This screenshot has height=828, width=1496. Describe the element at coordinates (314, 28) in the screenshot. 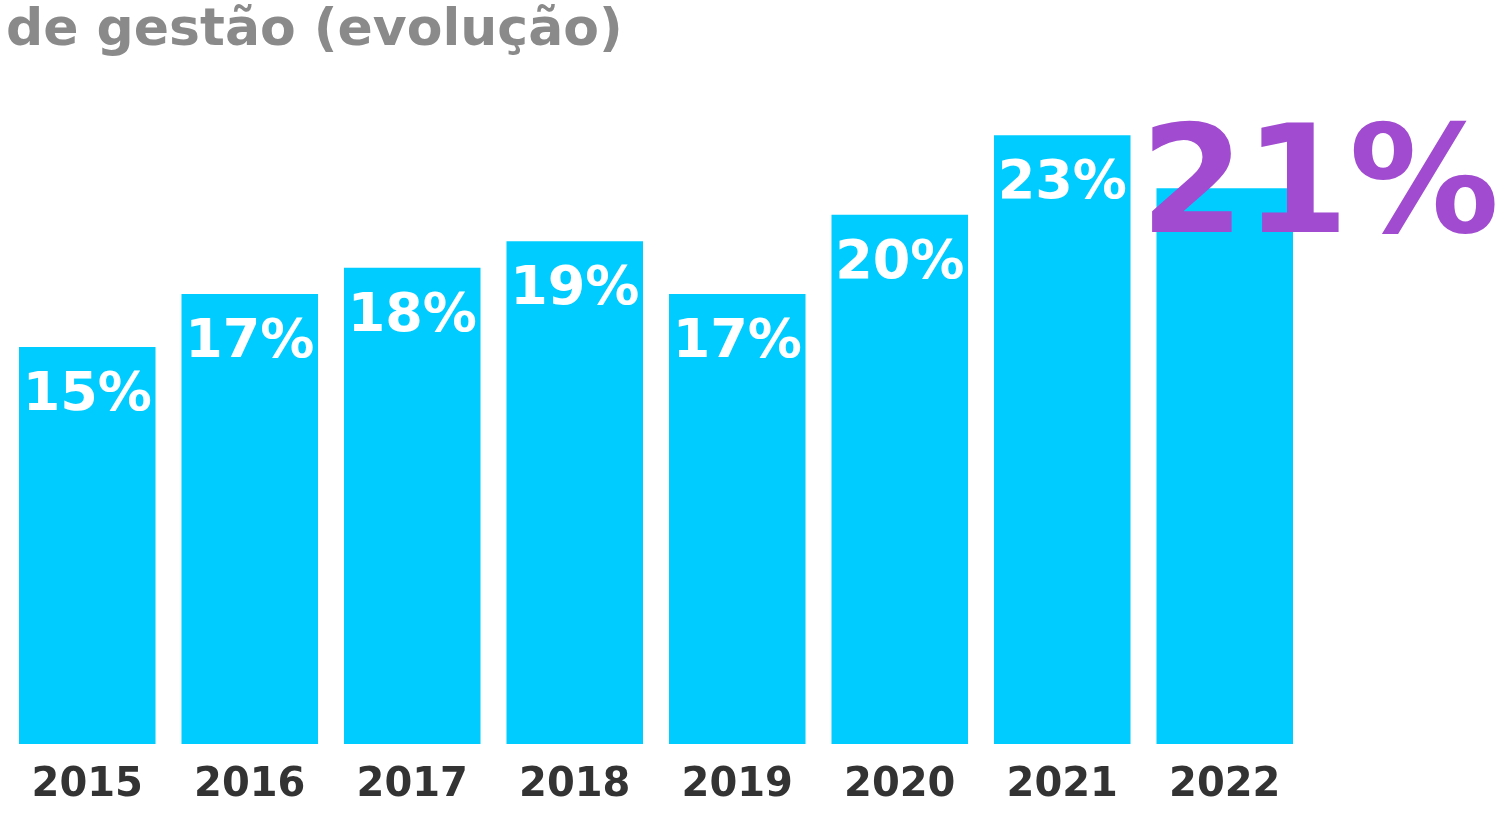

I see `chart-title: de gestão (evolução)` at that location.